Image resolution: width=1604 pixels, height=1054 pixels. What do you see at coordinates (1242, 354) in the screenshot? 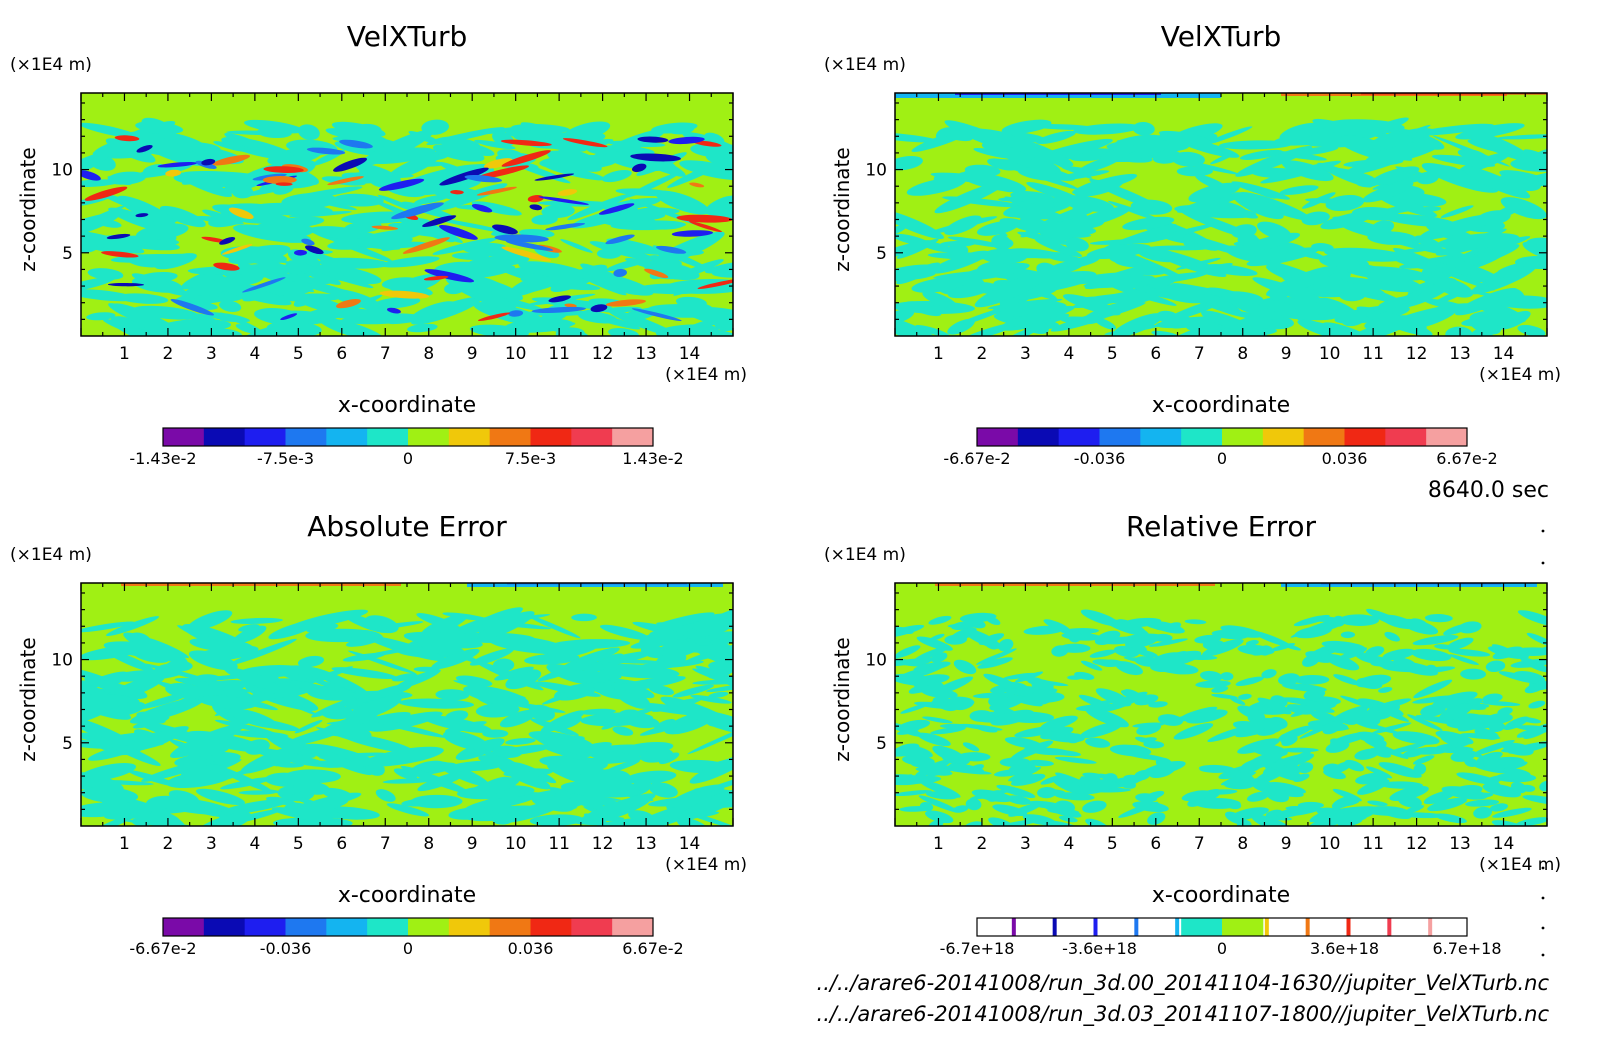
I see `x-tick-label: 8` at bounding box center [1242, 354].